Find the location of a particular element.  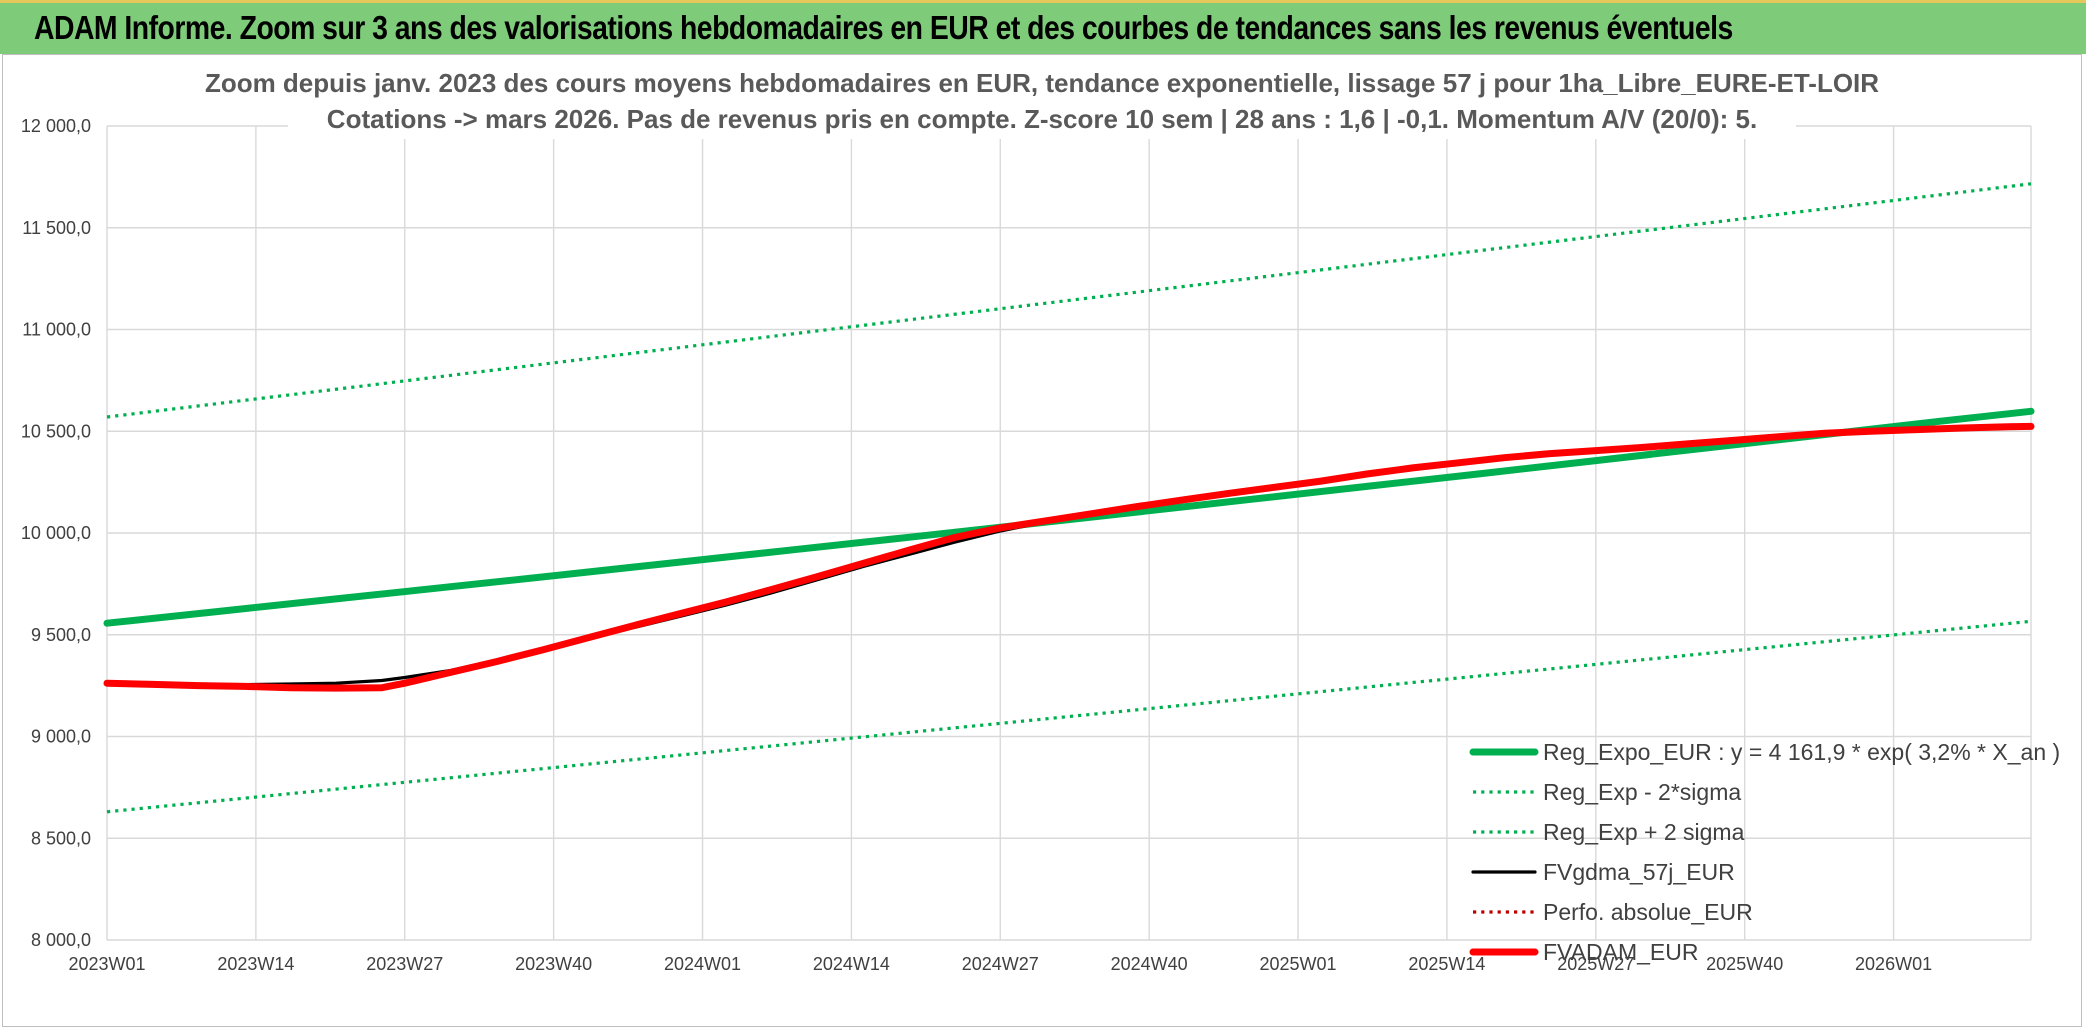

x-tick-label: 2025W40 is located at coordinates (1744, 964).